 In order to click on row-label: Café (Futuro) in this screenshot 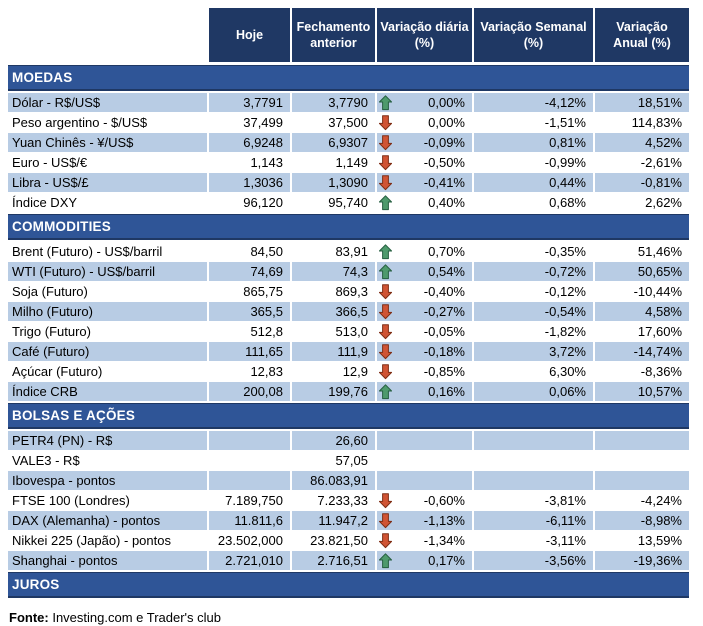, I will do `click(107, 351)`.